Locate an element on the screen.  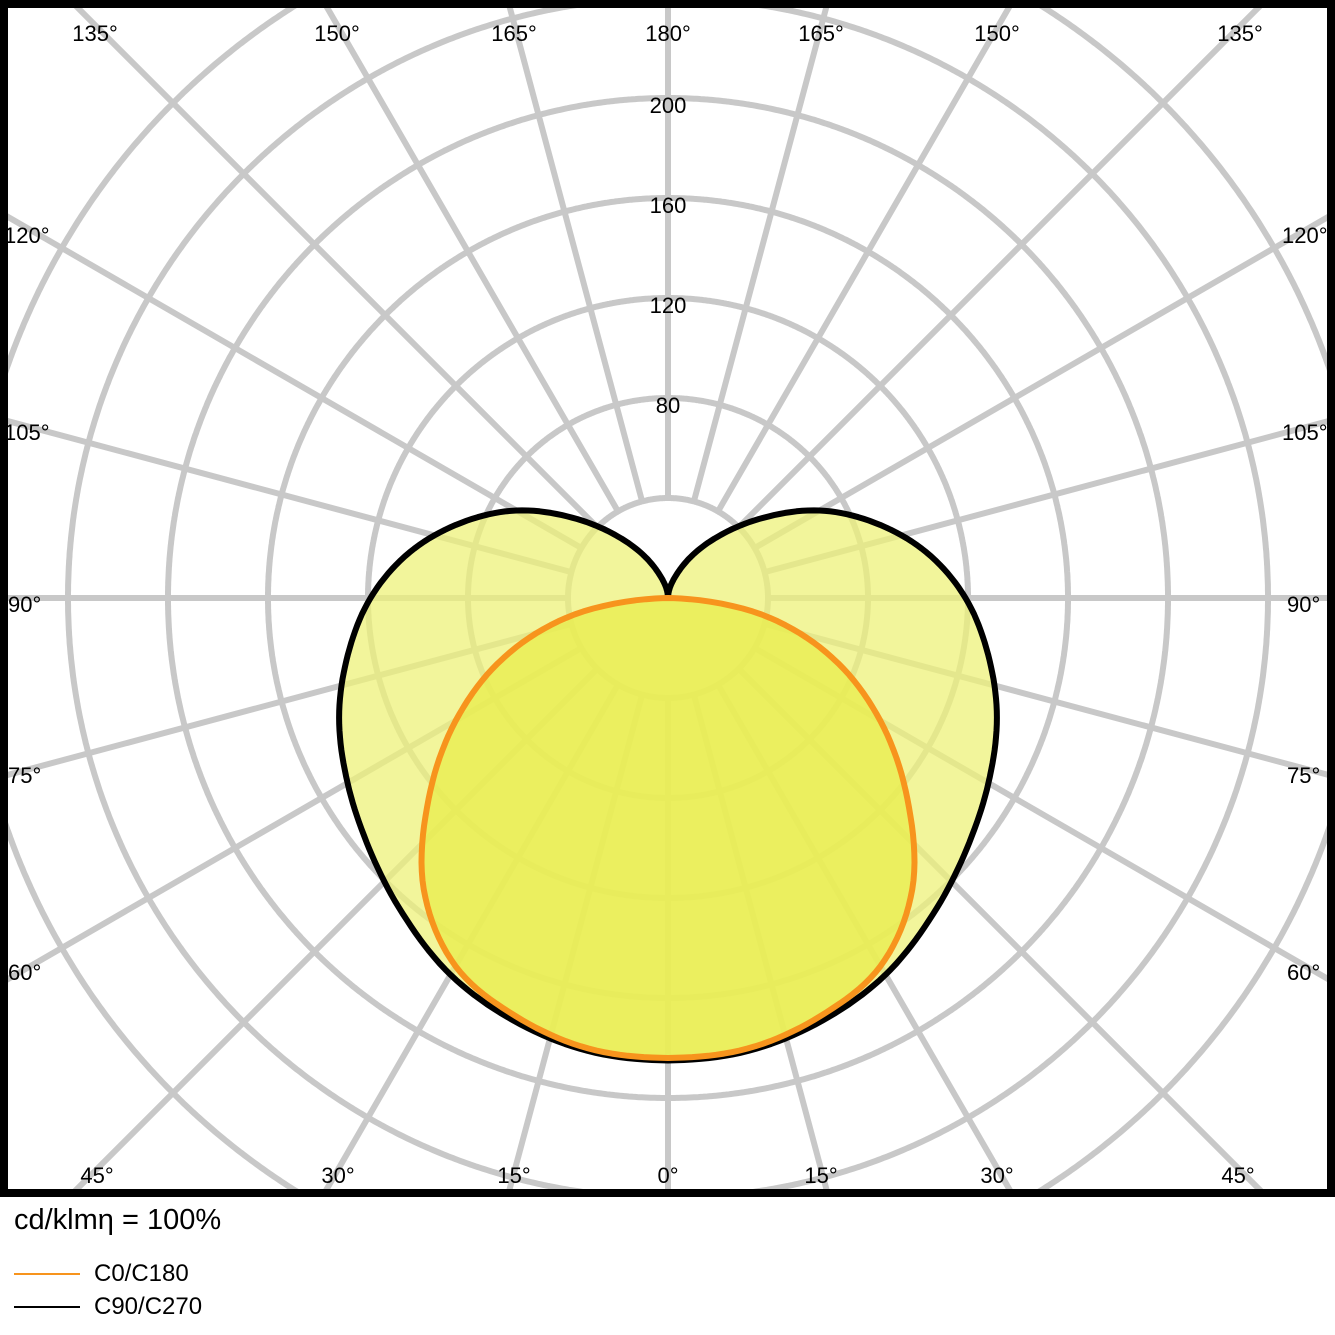
legend-label: C90/C270 is located at coordinates (148, 1306).